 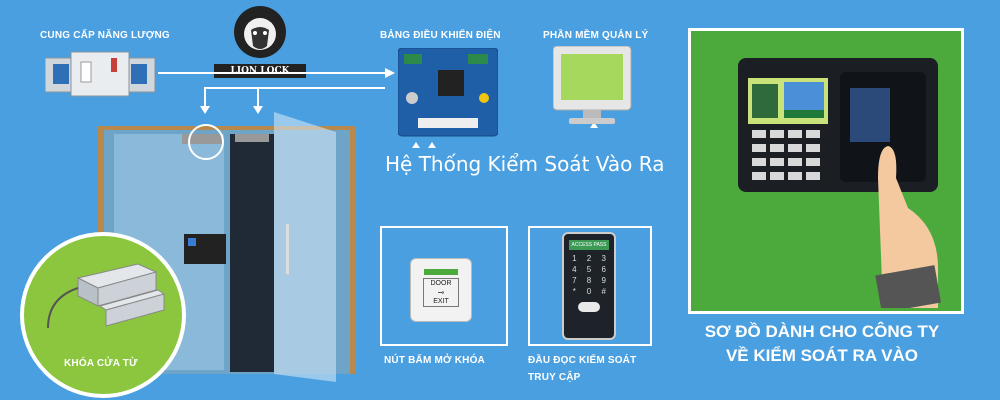 I want to click on access-reader-device: ACCESS PASS 1 2 3 4 5 6 7 8 9 * 0 #, so click(x=589, y=286).